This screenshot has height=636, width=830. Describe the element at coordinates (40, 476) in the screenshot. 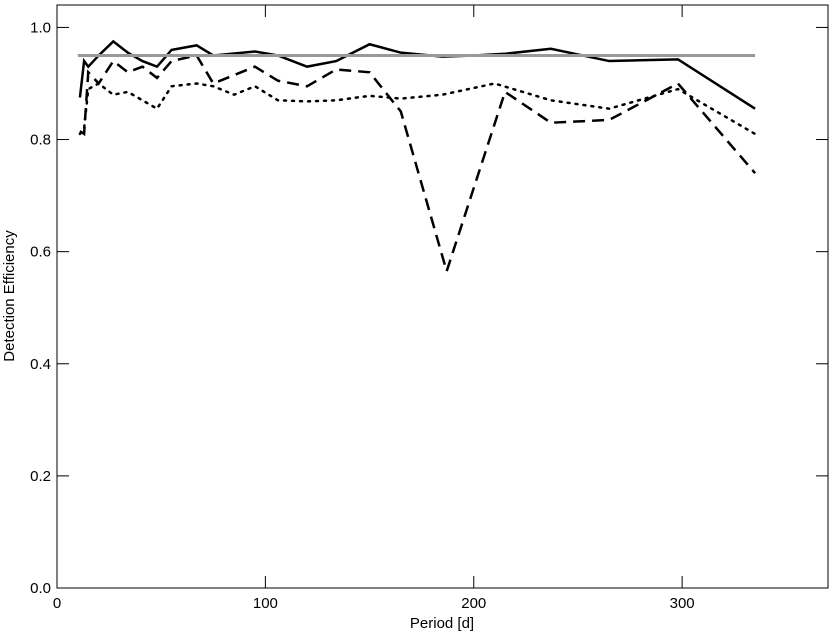

I see `y-tick-label: 0.2` at that location.